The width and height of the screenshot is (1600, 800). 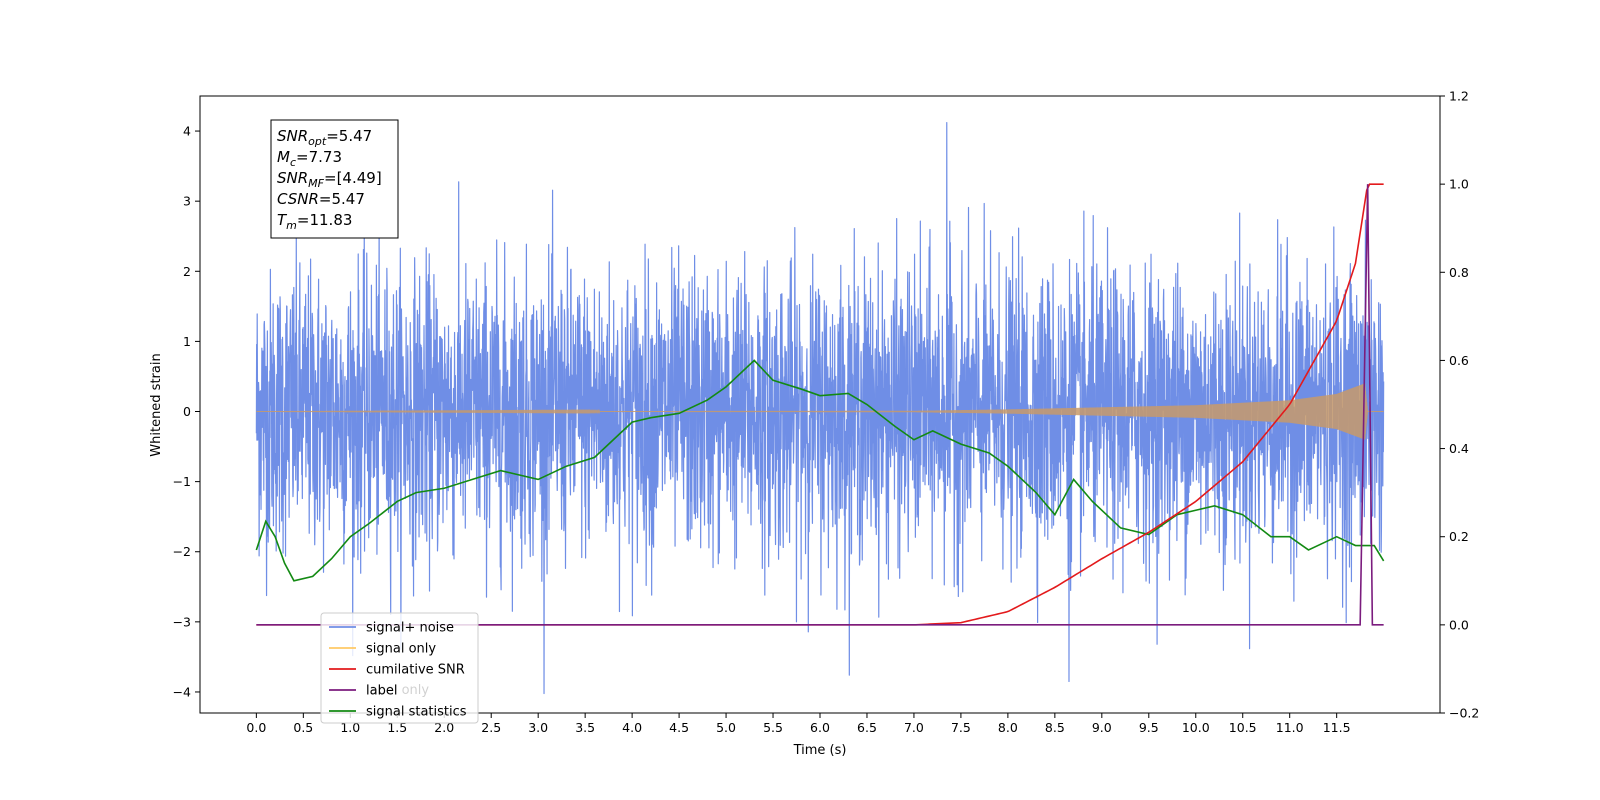 What do you see at coordinates (316, 183) in the screenshot?
I see `info-subscript: MF` at bounding box center [316, 183].